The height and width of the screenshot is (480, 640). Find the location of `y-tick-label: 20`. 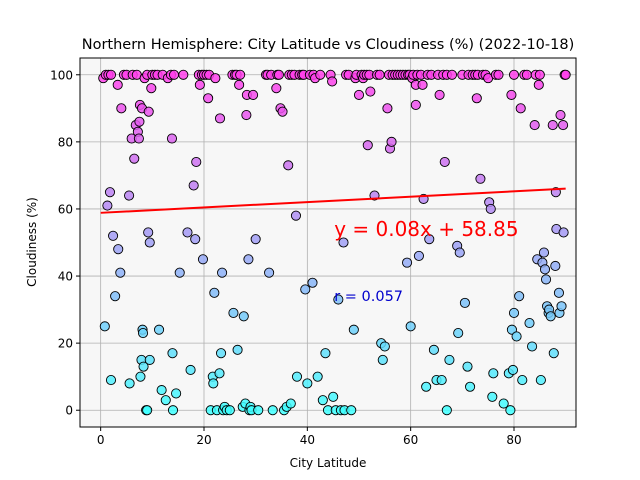

y-tick-label: 20 is located at coordinates (65, 344).